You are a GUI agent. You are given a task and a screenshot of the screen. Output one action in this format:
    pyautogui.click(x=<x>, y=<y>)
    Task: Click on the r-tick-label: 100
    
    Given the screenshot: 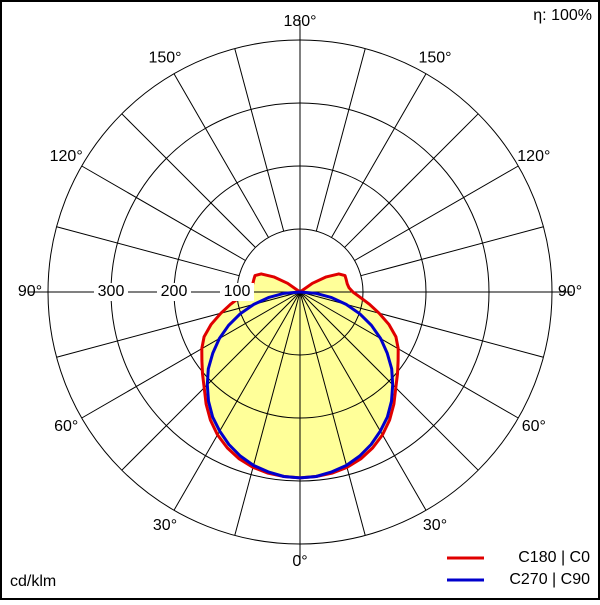 What is the action you would take?
    pyautogui.click(x=237, y=291)
    